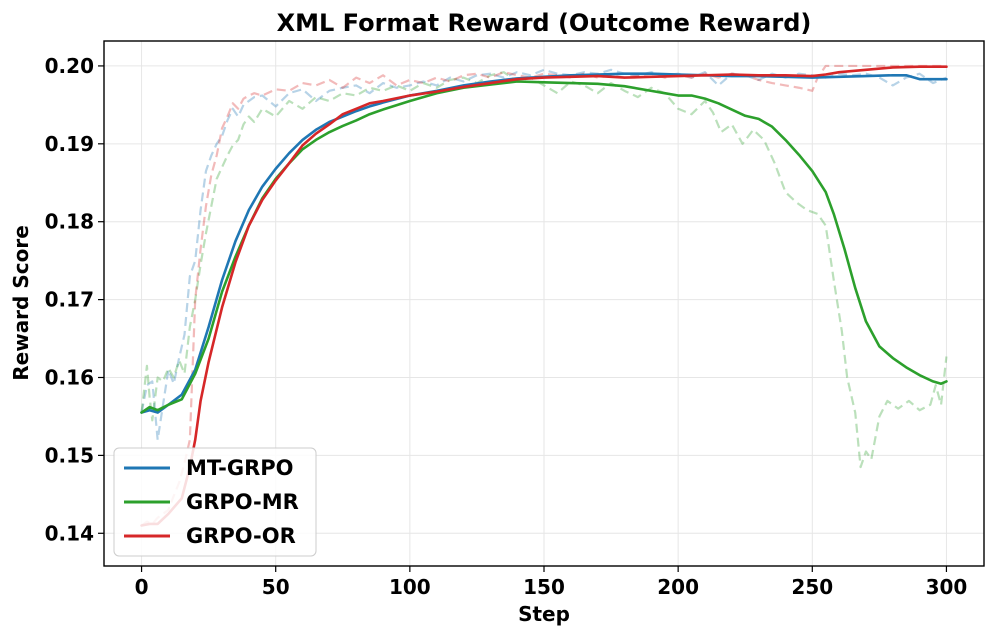 The image size is (996, 637). Describe the element at coordinates (69, 66) in the screenshot. I see `y-tick-label: 0.20` at that location.